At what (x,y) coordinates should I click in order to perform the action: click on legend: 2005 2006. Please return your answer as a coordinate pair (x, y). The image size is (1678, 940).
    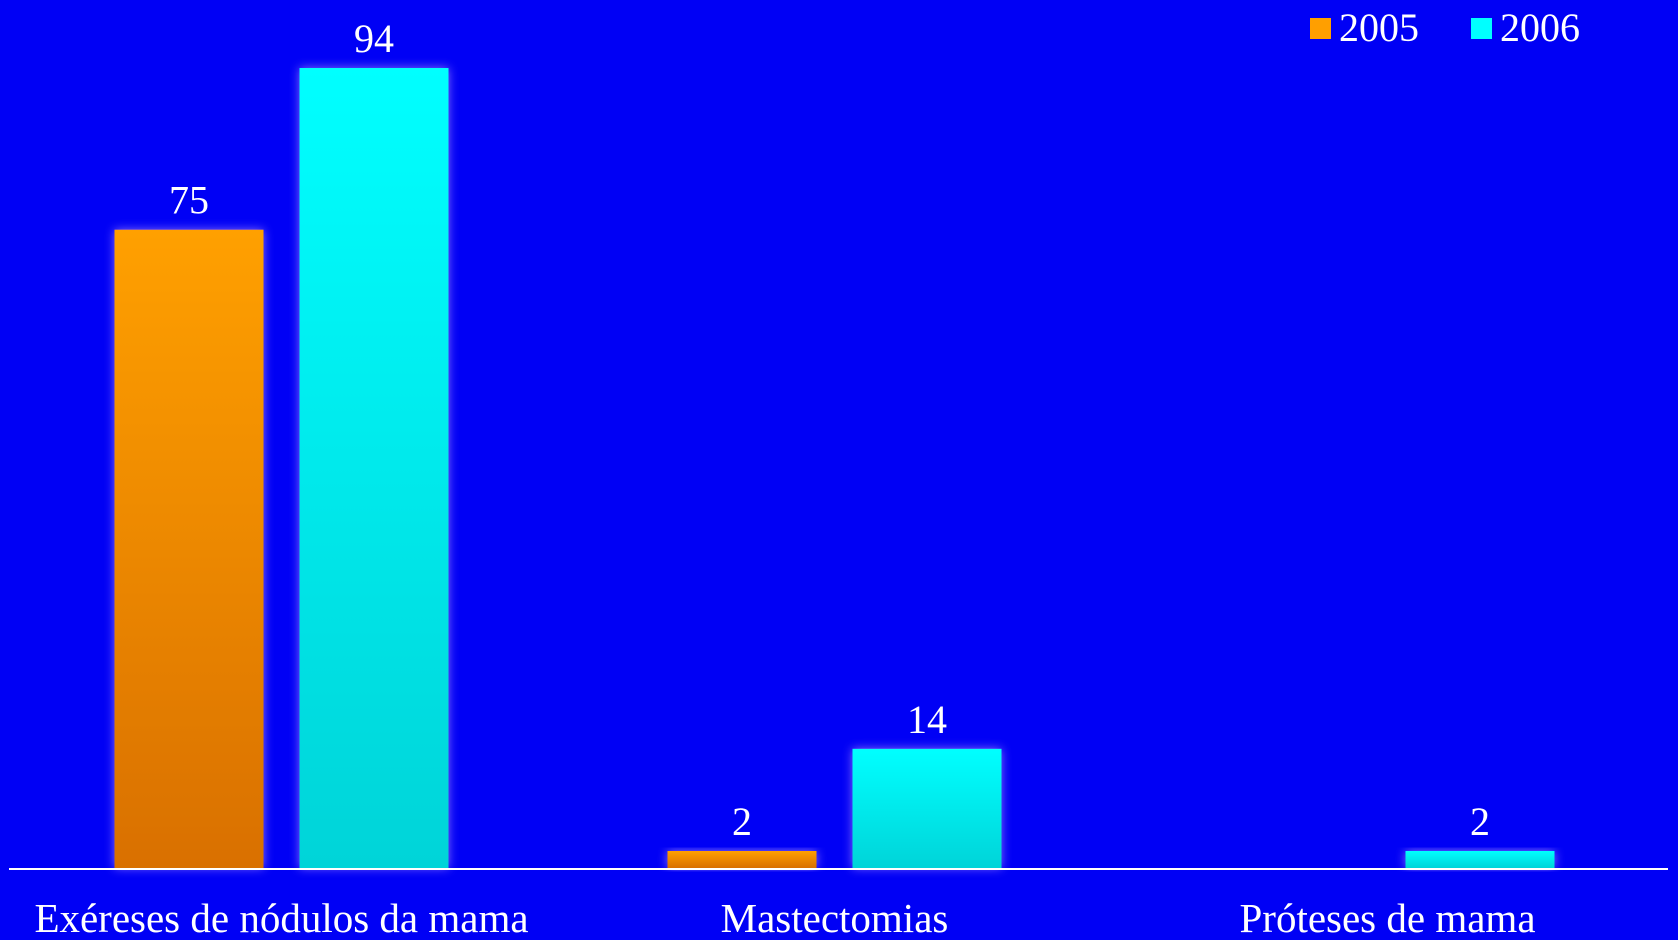
    Looking at the image, I should click on (1445, 28).